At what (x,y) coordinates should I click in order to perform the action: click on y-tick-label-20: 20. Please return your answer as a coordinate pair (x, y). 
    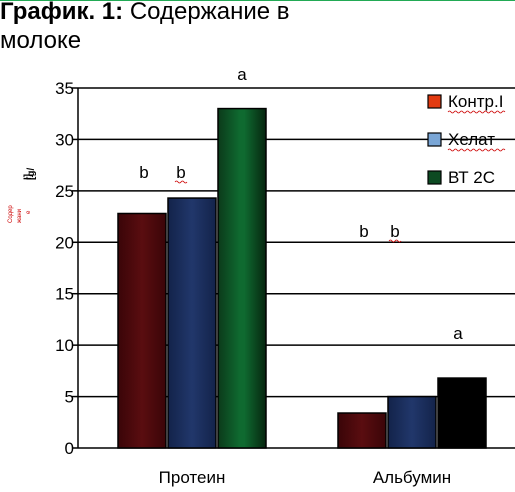
    Looking at the image, I should click on (64, 242).